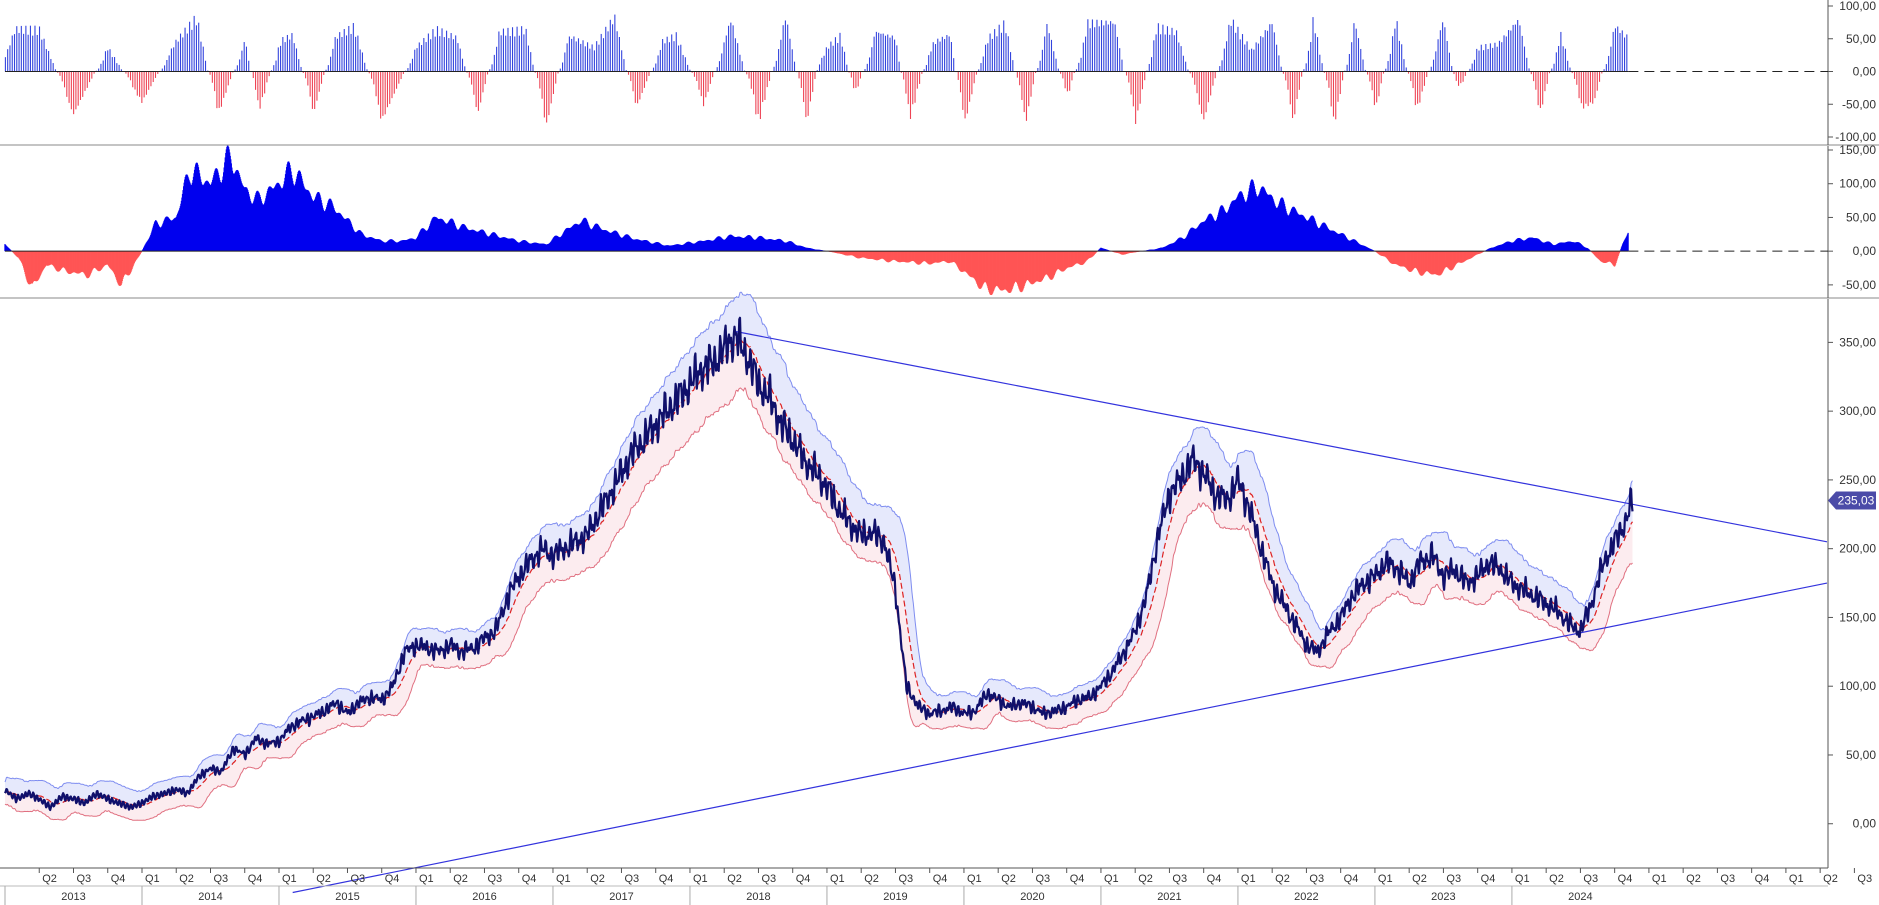 The image size is (1879, 905). What do you see at coordinates (484, 897) in the screenshot?
I see `year-label: 2016` at bounding box center [484, 897].